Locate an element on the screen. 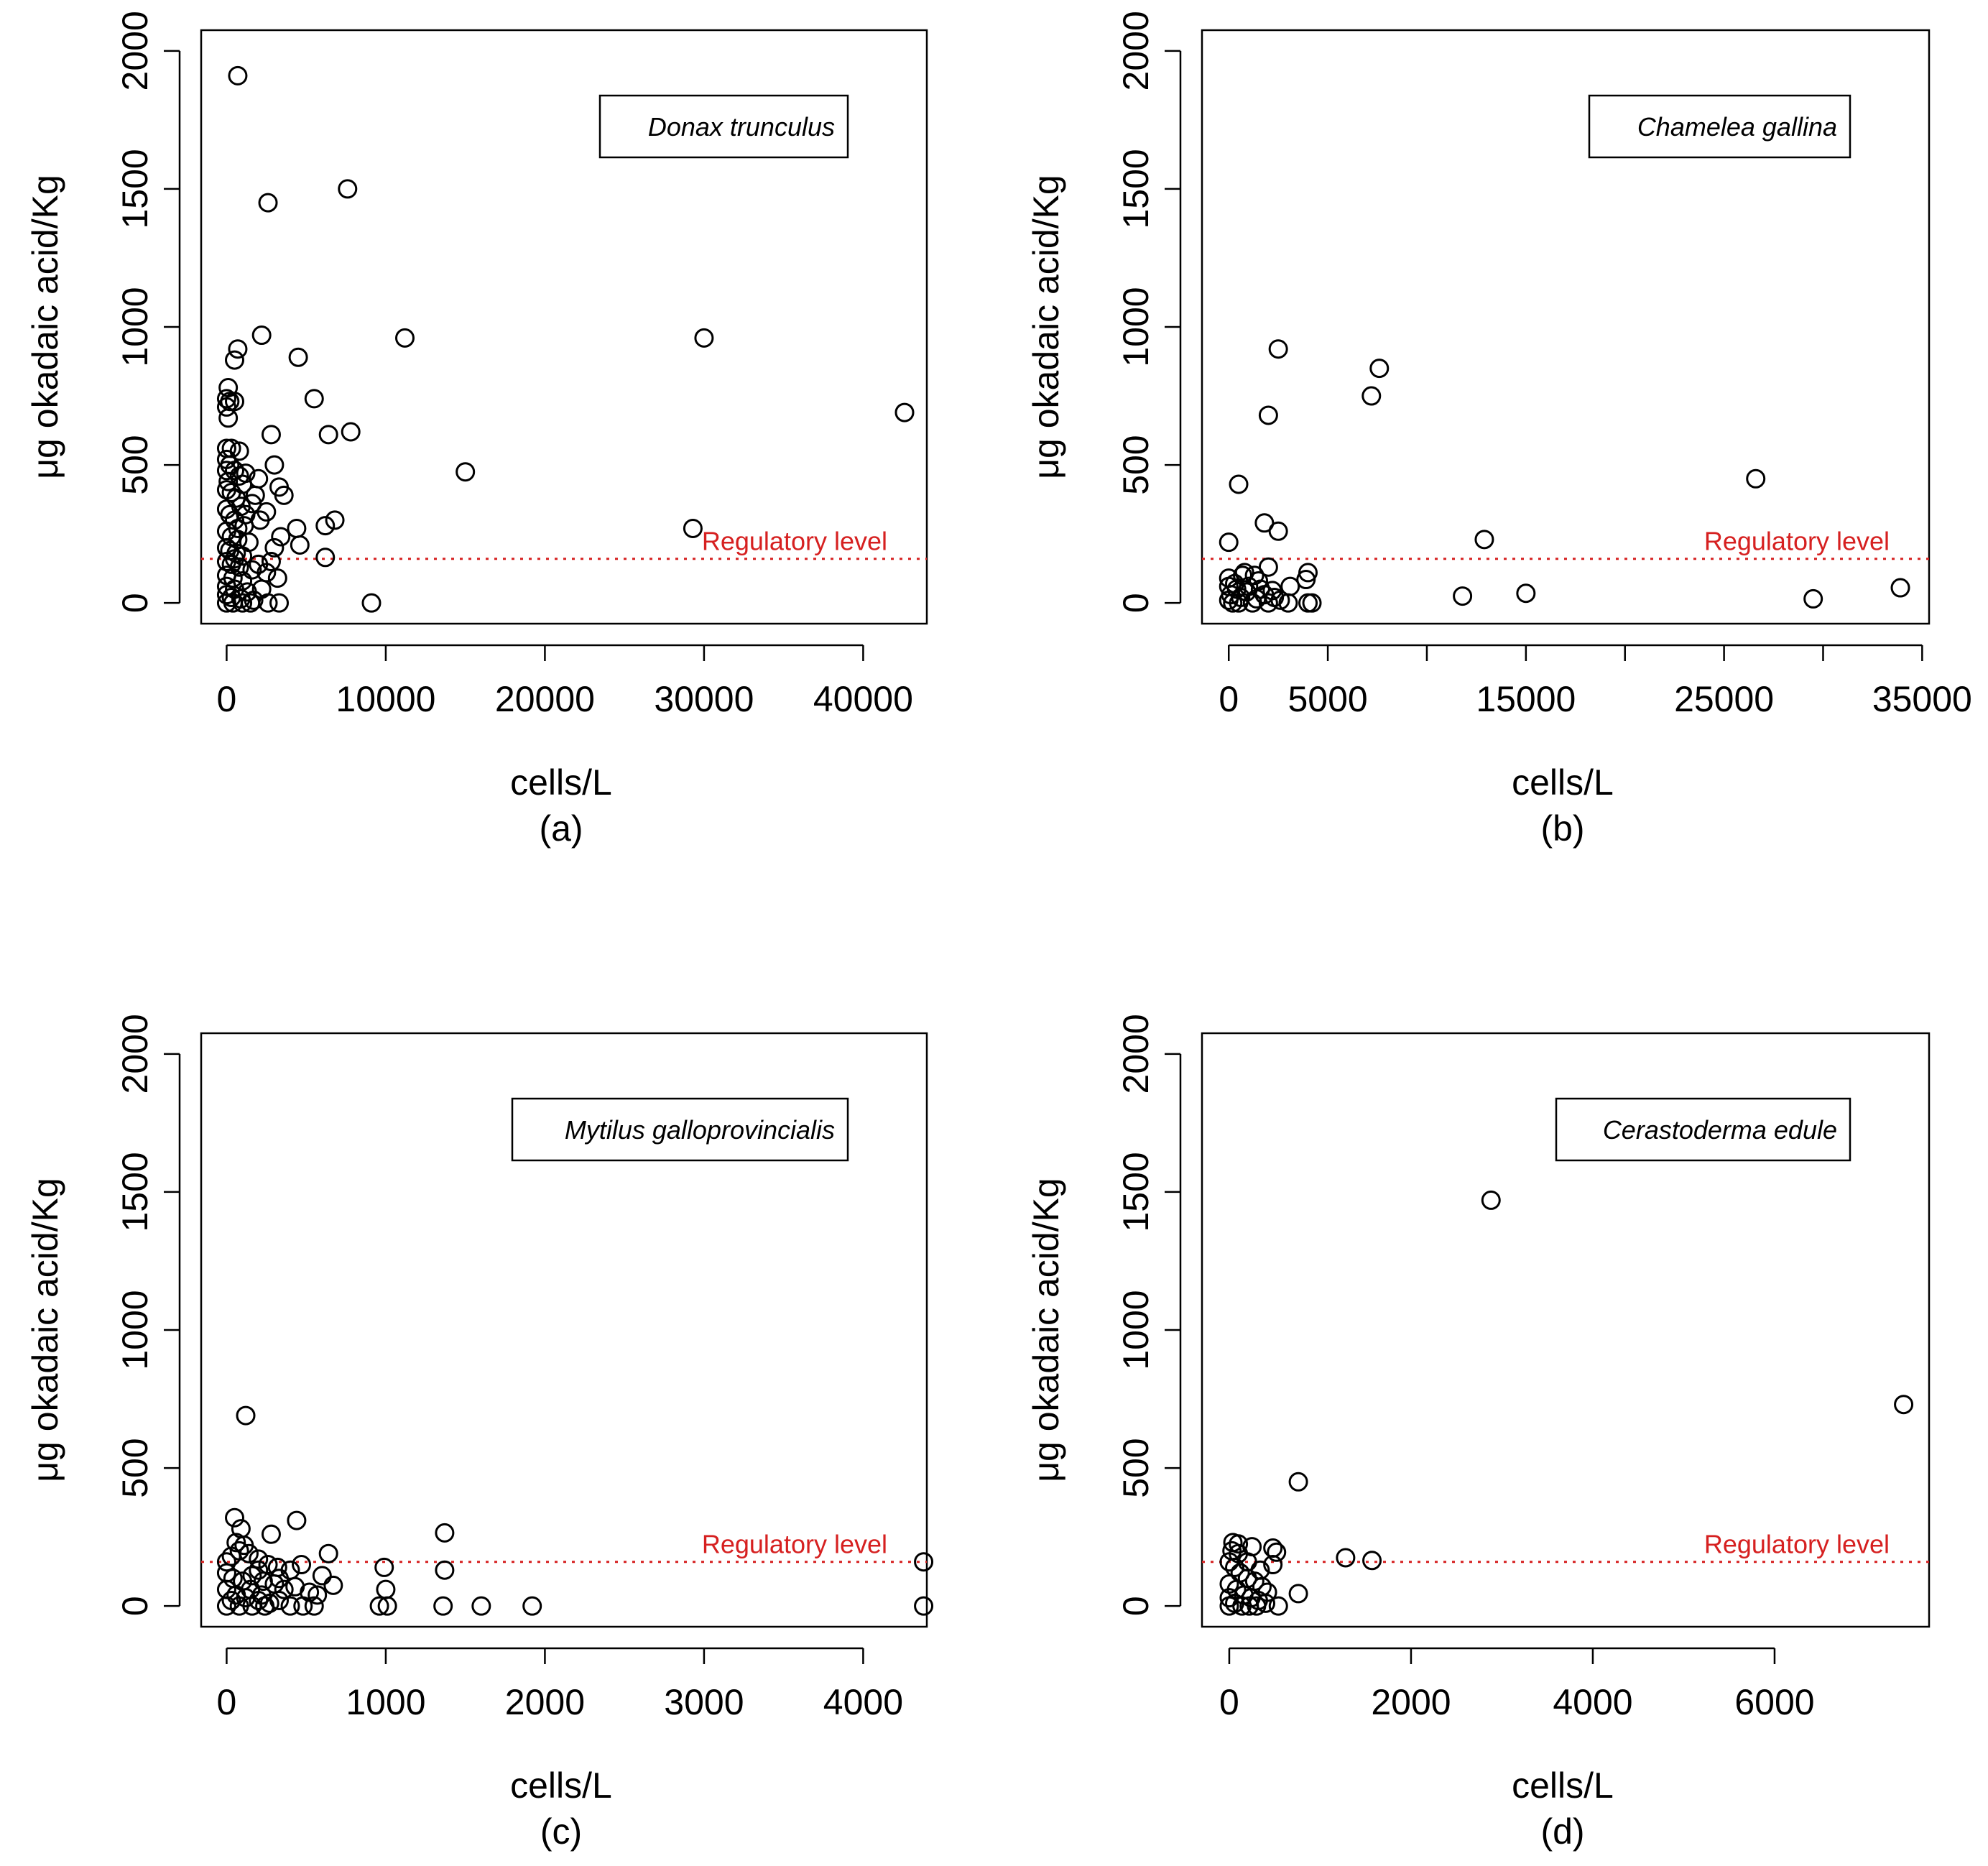  x-tick-label: 10000 is located at coordinates (386, 699).